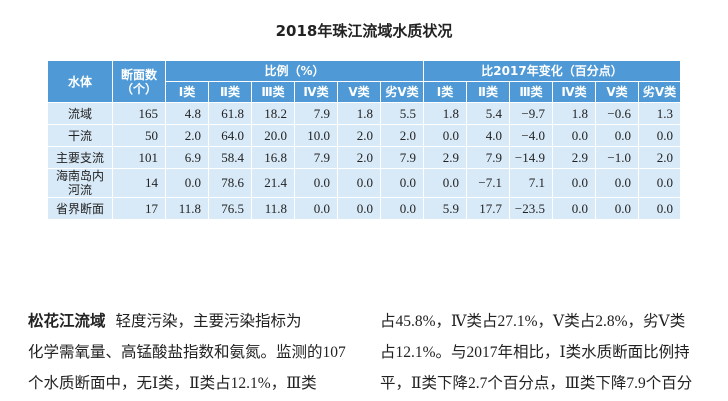  What do you see at coordinates (187, 157) in the screenshot?
I see `cell: 6.9` at bounding box center [187, 157].